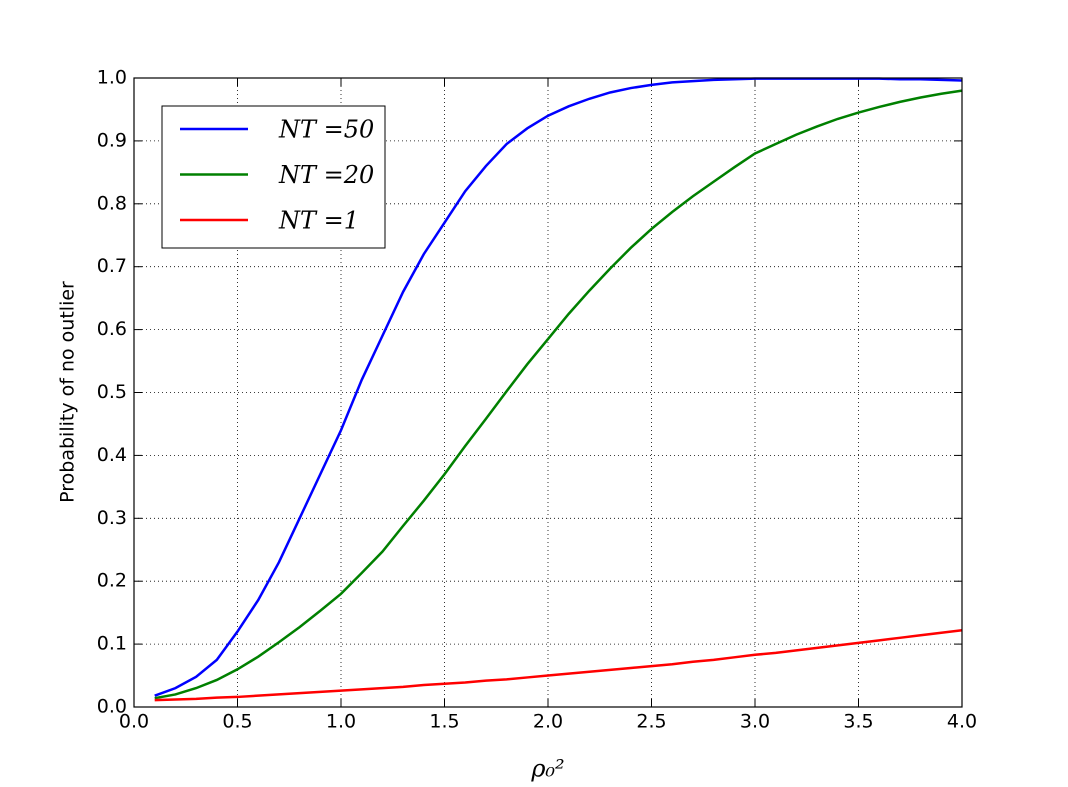 Image resolution: width=1068 pixels, height=787 pixels. I want to click on legend-label: NT =50, so click(326, 130).